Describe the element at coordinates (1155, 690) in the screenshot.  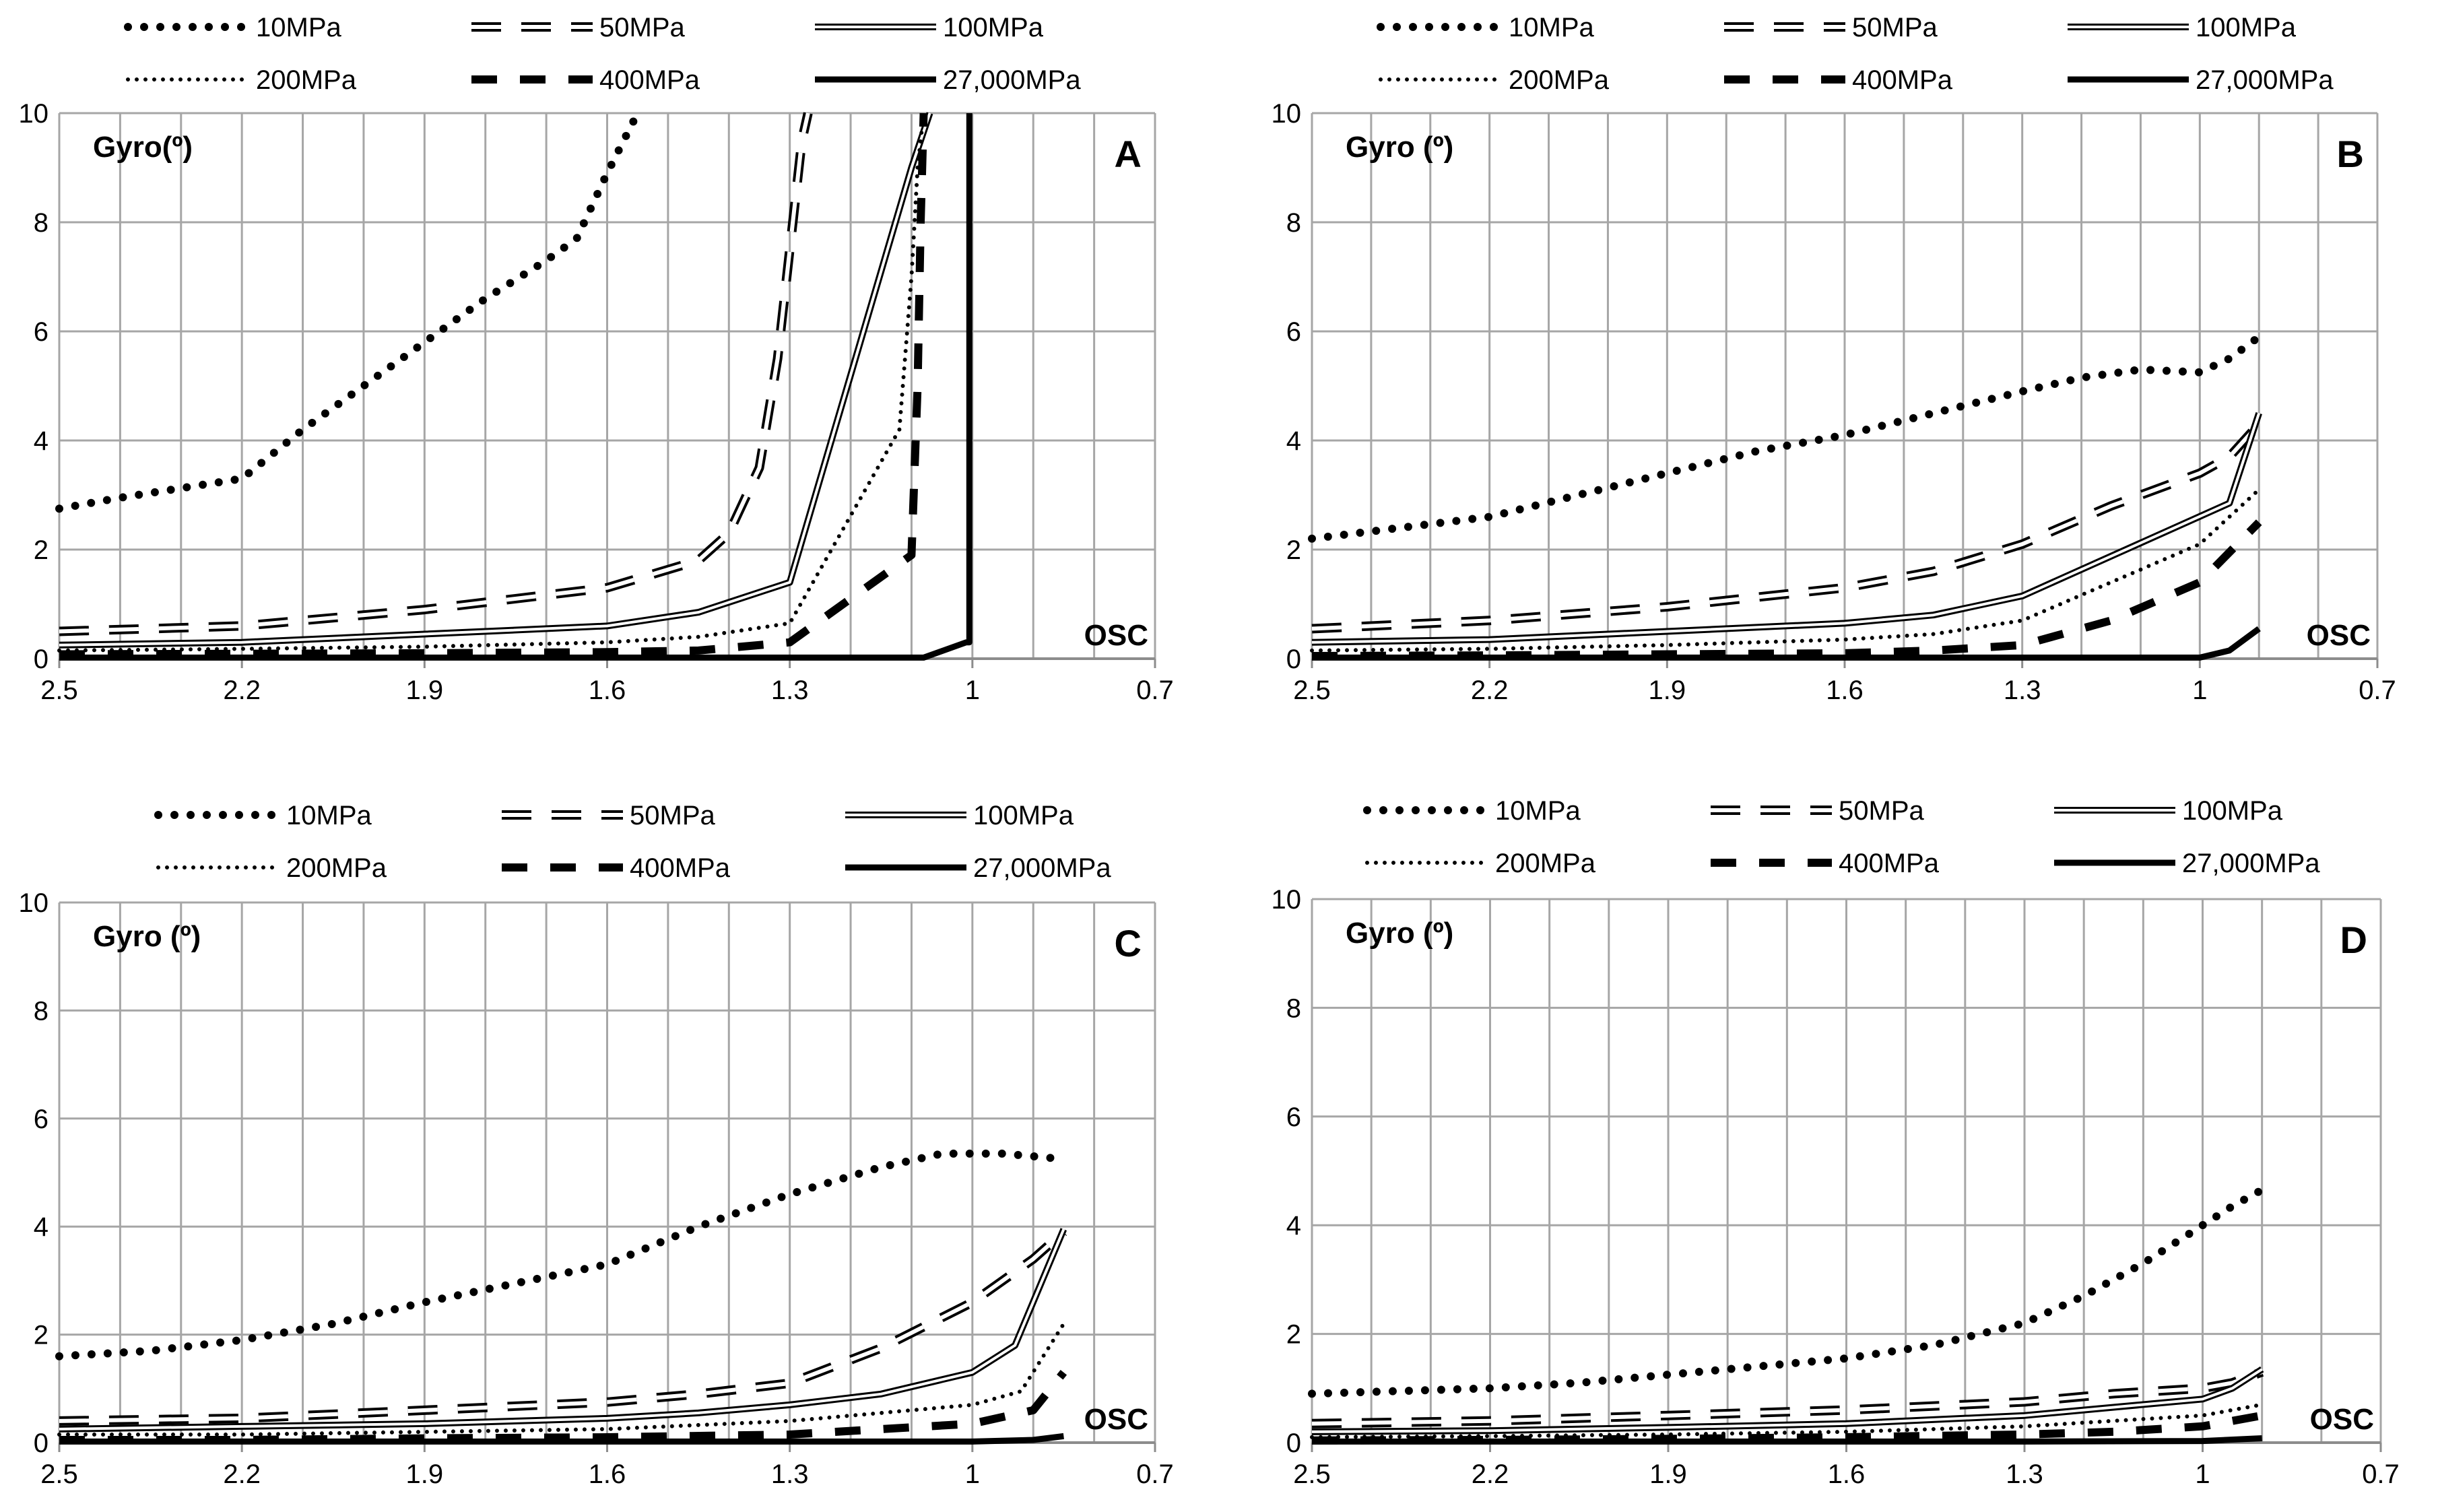
I see `x-tick-label: 0.7` at that location.